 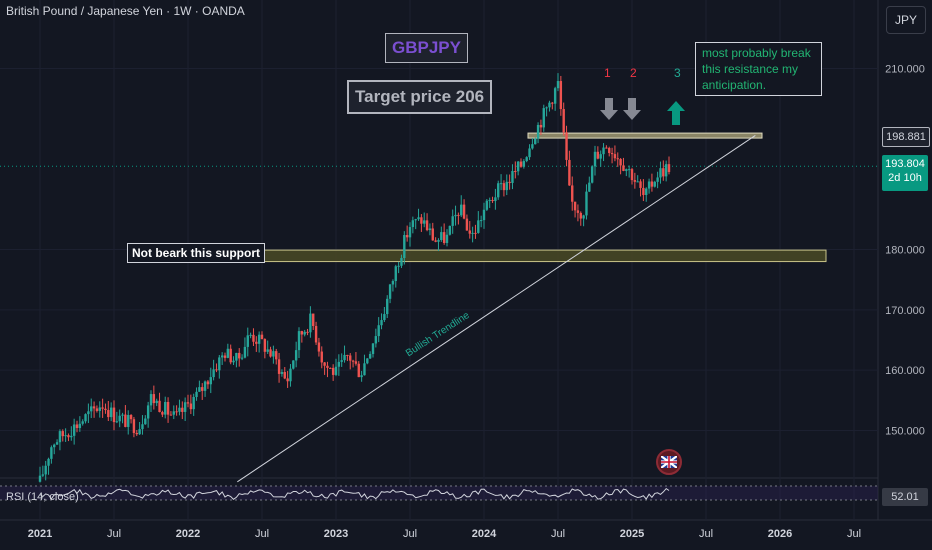 I want to click on currency-button: JPY, so click(x=906, y=20).